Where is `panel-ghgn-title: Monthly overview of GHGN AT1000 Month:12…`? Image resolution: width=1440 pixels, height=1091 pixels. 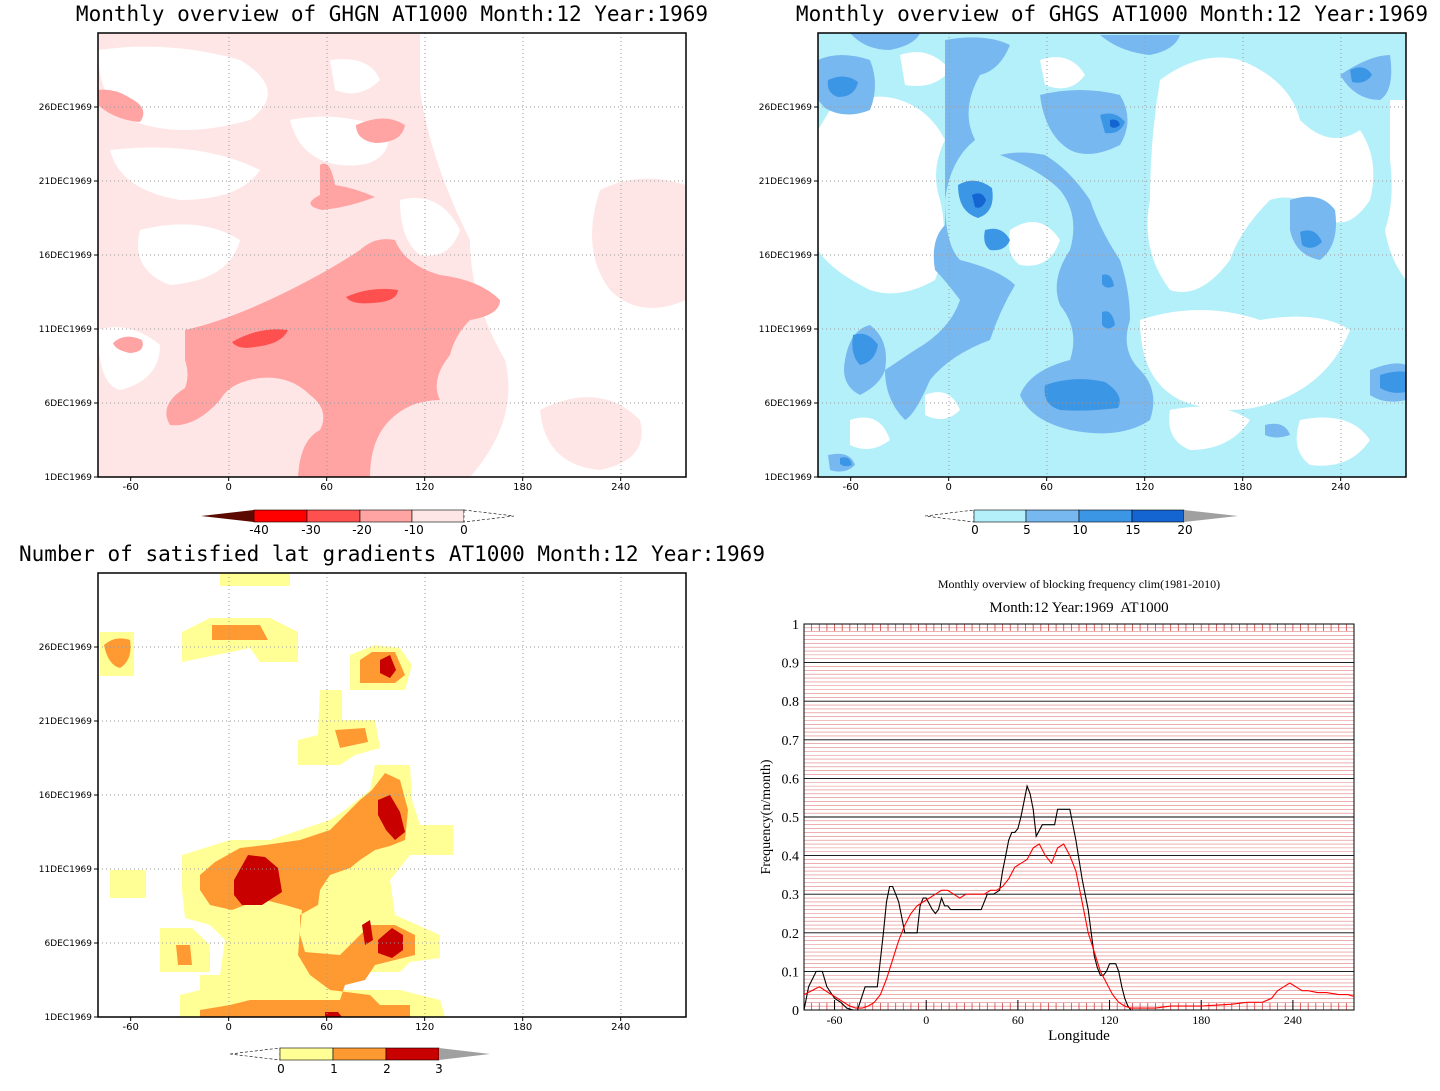
panel-ghgn-title: Monthly overview of GHGN AT1000 Month:12… is located at coordinates (392, 14).